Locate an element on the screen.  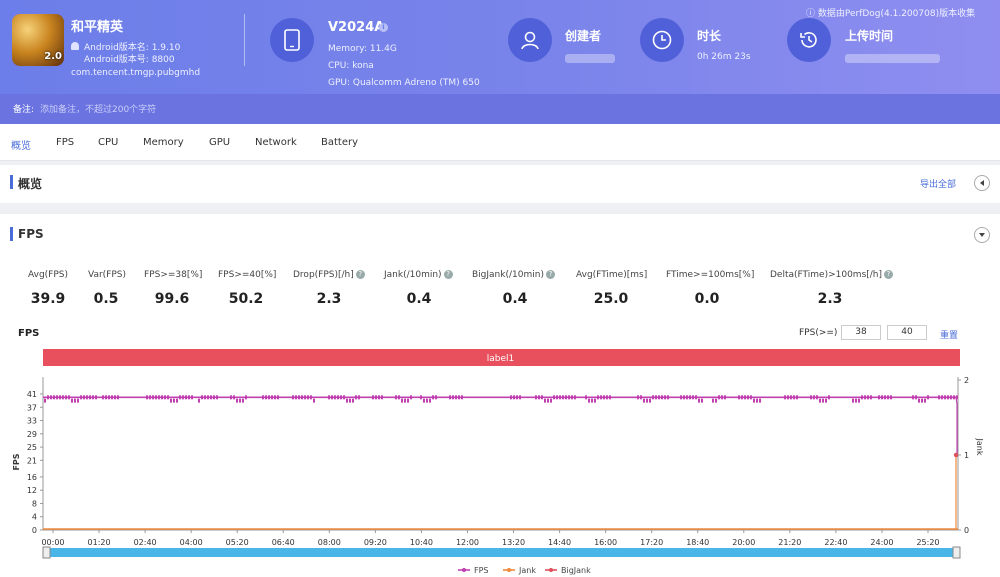
zoom-slider-track is located at coordinates (501, 552).